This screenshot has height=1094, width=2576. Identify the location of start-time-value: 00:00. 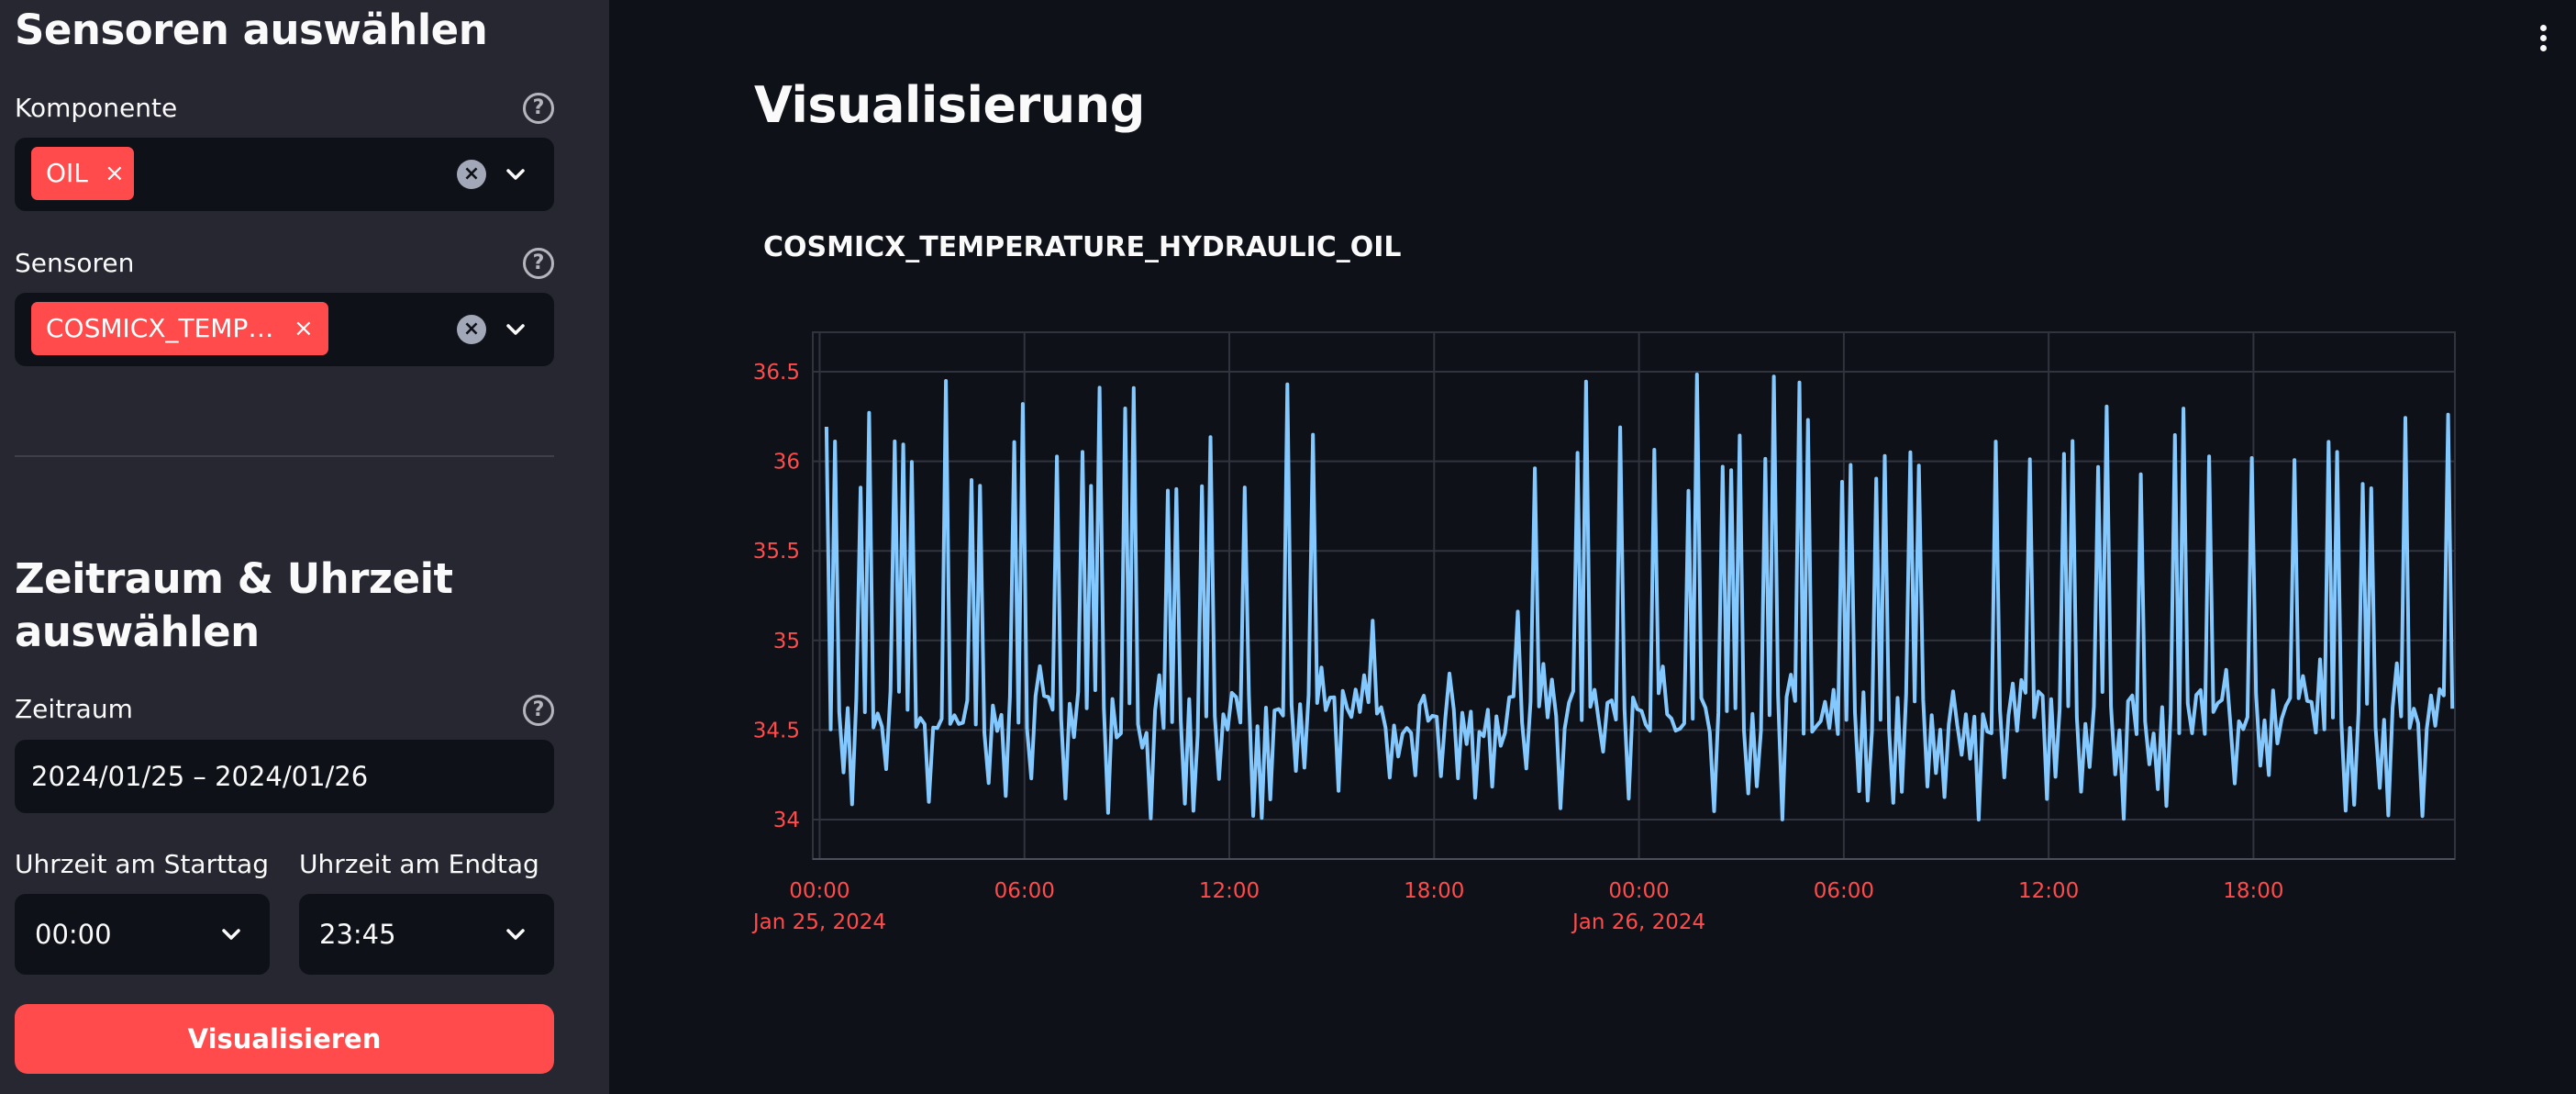
(73, 934).